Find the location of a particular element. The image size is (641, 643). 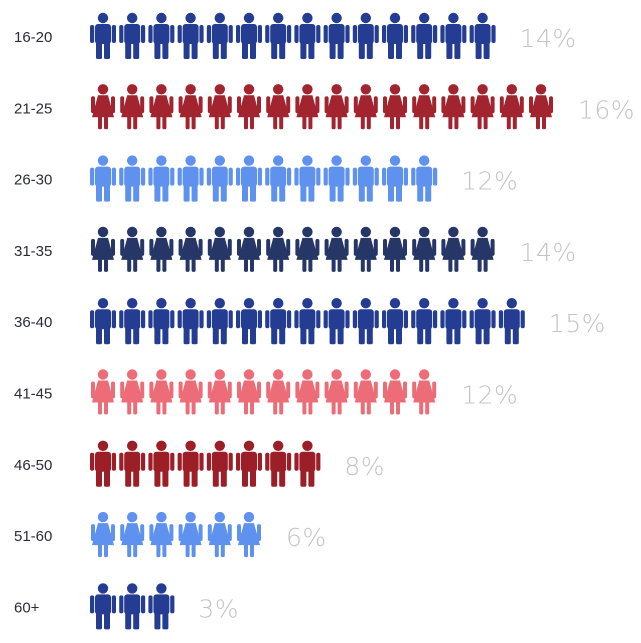

chart-row: 26-30 12% is located at coordinates (266, 178).